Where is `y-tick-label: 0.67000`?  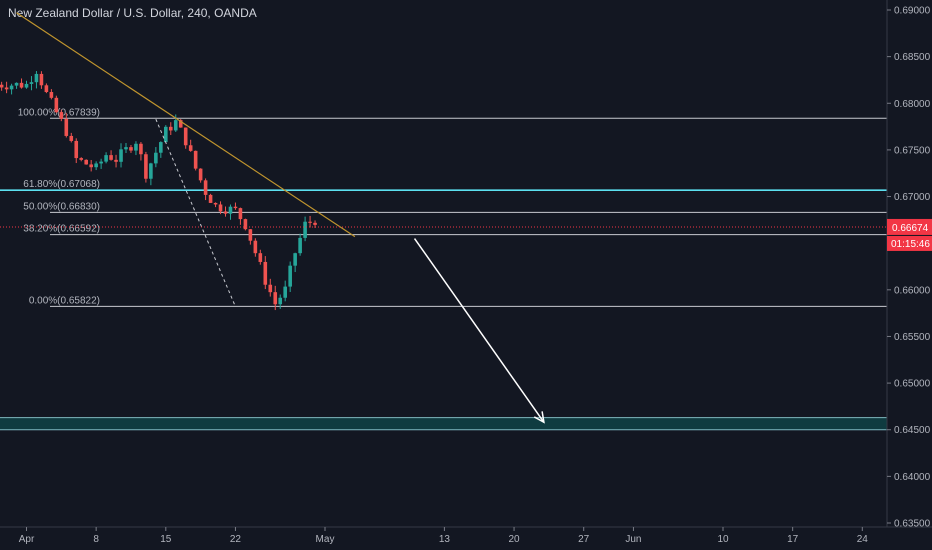 y-tick-label: 0.67000 is located at coordinates (912, 197).